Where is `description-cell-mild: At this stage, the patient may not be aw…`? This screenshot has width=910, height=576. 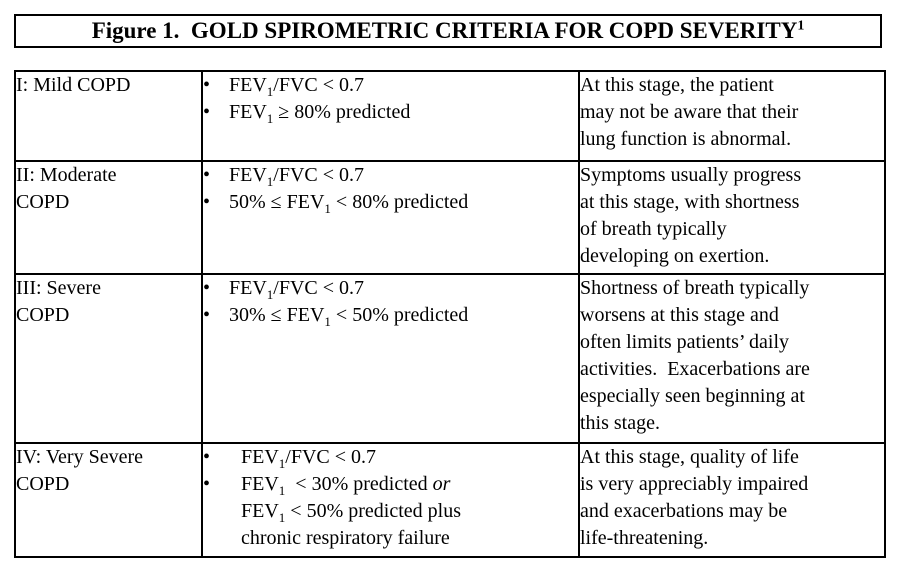
description-cell-mild: At this stage, the patient may not be aw… is located at coordinates (732, 116).